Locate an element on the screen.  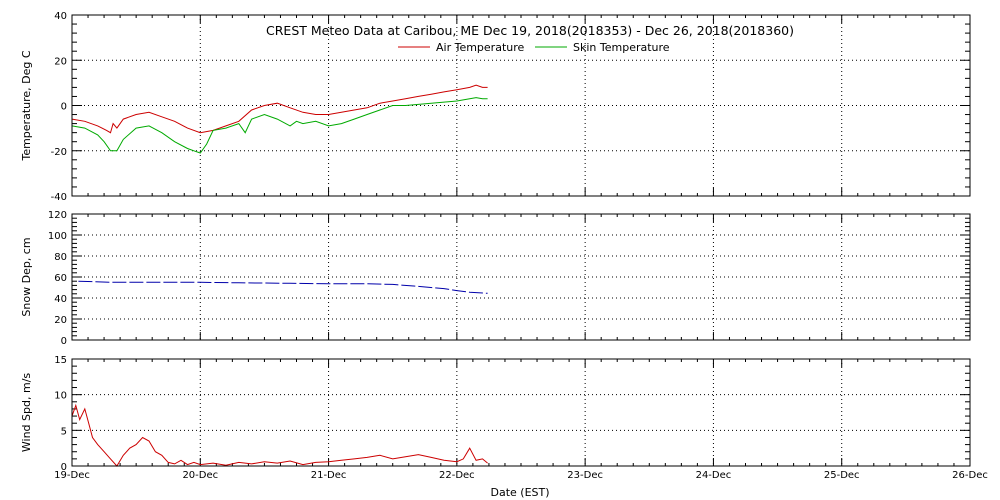
x-axis-title: Date (EST) is located at coordinates (519, 492).